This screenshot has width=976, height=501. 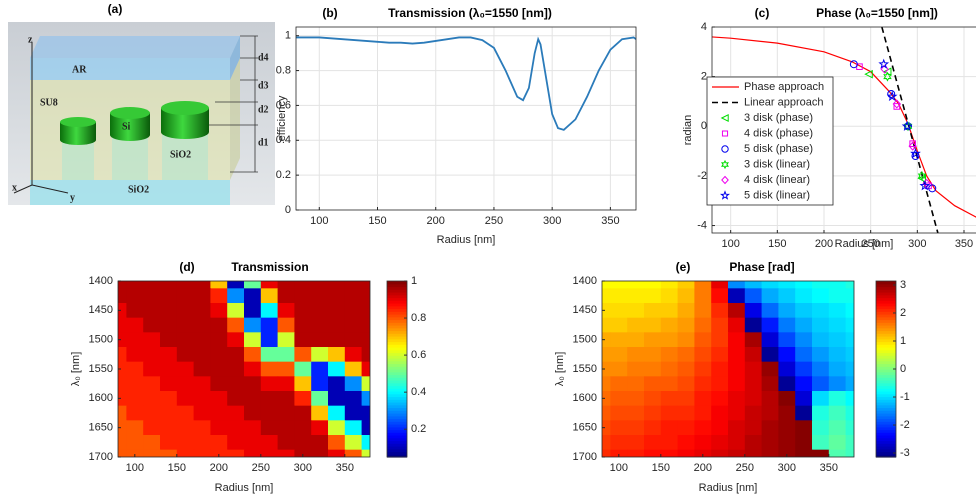 What do you see at coordinates (235, 58) in the screenshot?
I see `ar-side` at bounding box center [235, 58].